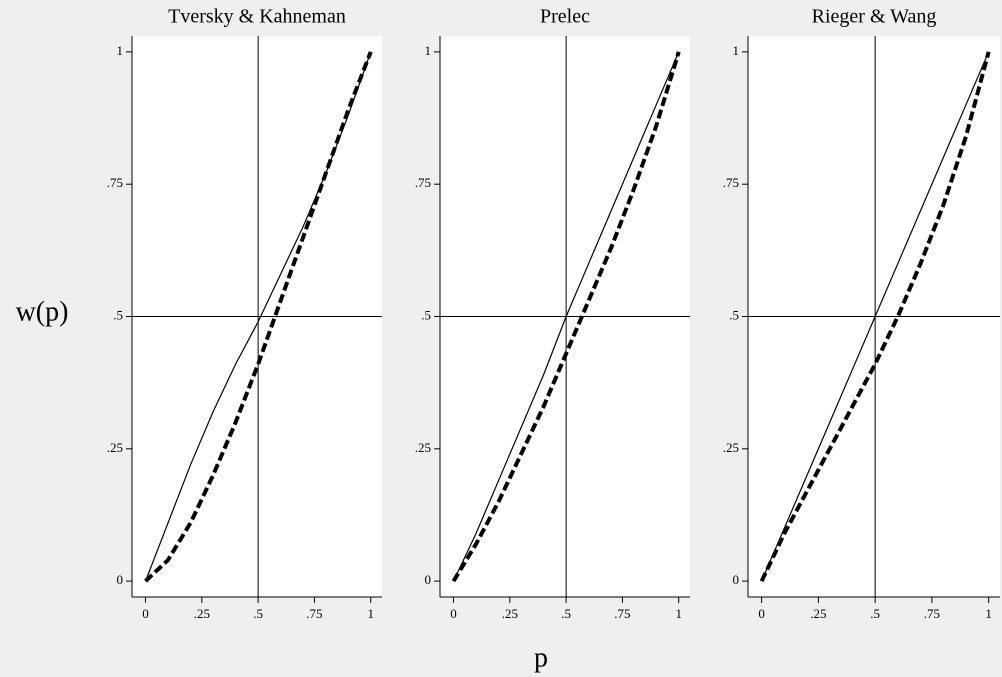 The image size is (1002, 677). Describe the element at coordinates (257, 17) in the screenshot. I see `panel-title: Tversky & Kahneman` at that location.